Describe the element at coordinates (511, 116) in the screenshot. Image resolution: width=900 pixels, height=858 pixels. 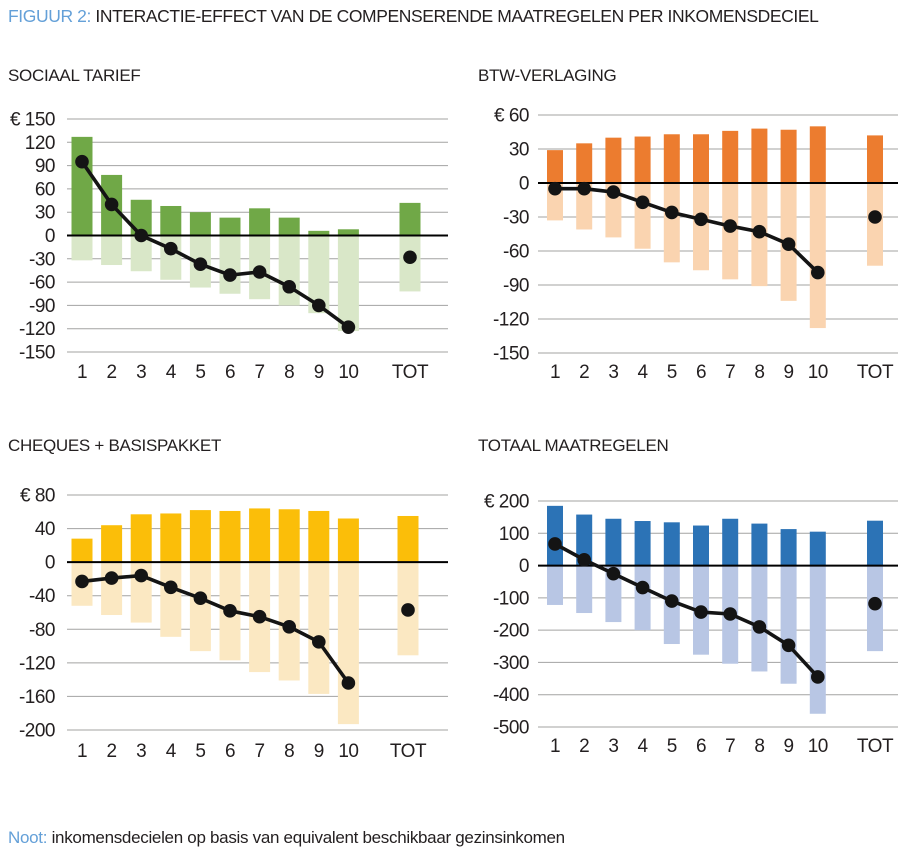
I see `y-tick-label: € 60` at that location.